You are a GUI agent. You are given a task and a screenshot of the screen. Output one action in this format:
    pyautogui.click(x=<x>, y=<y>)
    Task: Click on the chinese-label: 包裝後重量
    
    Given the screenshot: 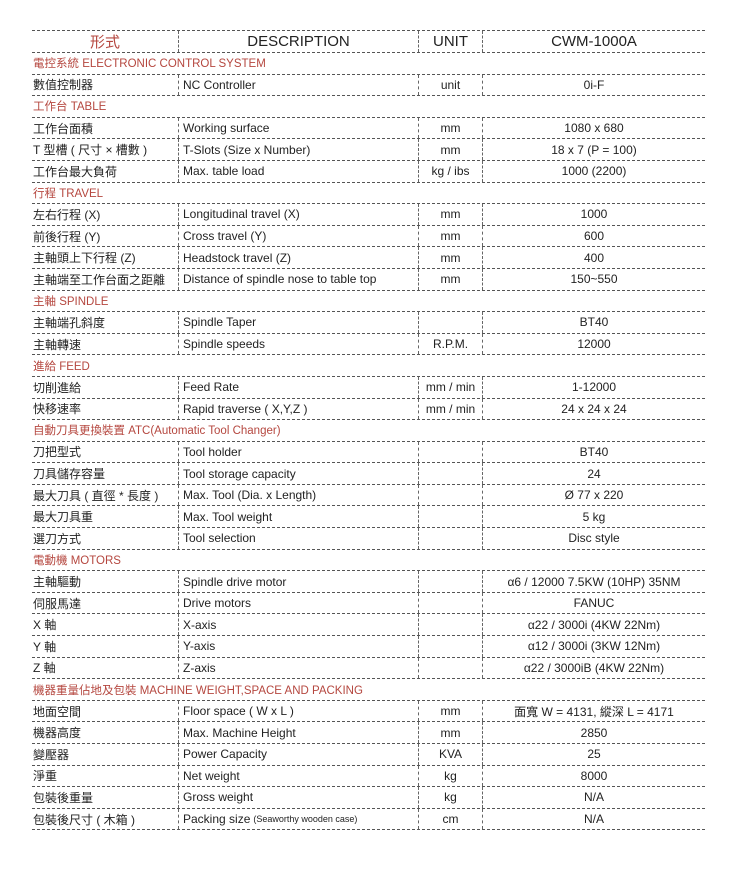 What is the action you would take?
    pyautogui.click(x=63, y=797)
    